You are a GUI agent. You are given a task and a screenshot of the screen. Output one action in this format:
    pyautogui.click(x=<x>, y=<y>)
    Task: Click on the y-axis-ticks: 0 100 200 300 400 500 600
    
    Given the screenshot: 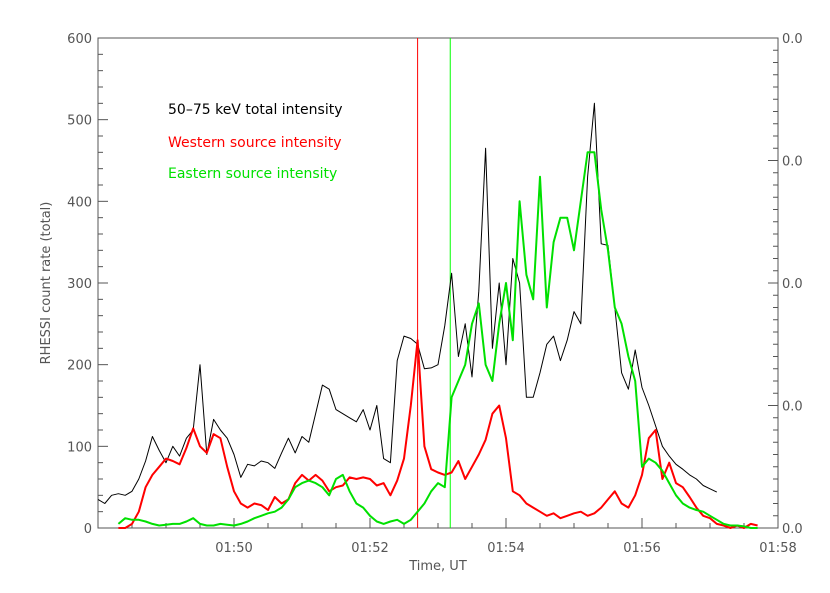 What is the action you would take?
    pyautogui.click(x=87, y=284)
    